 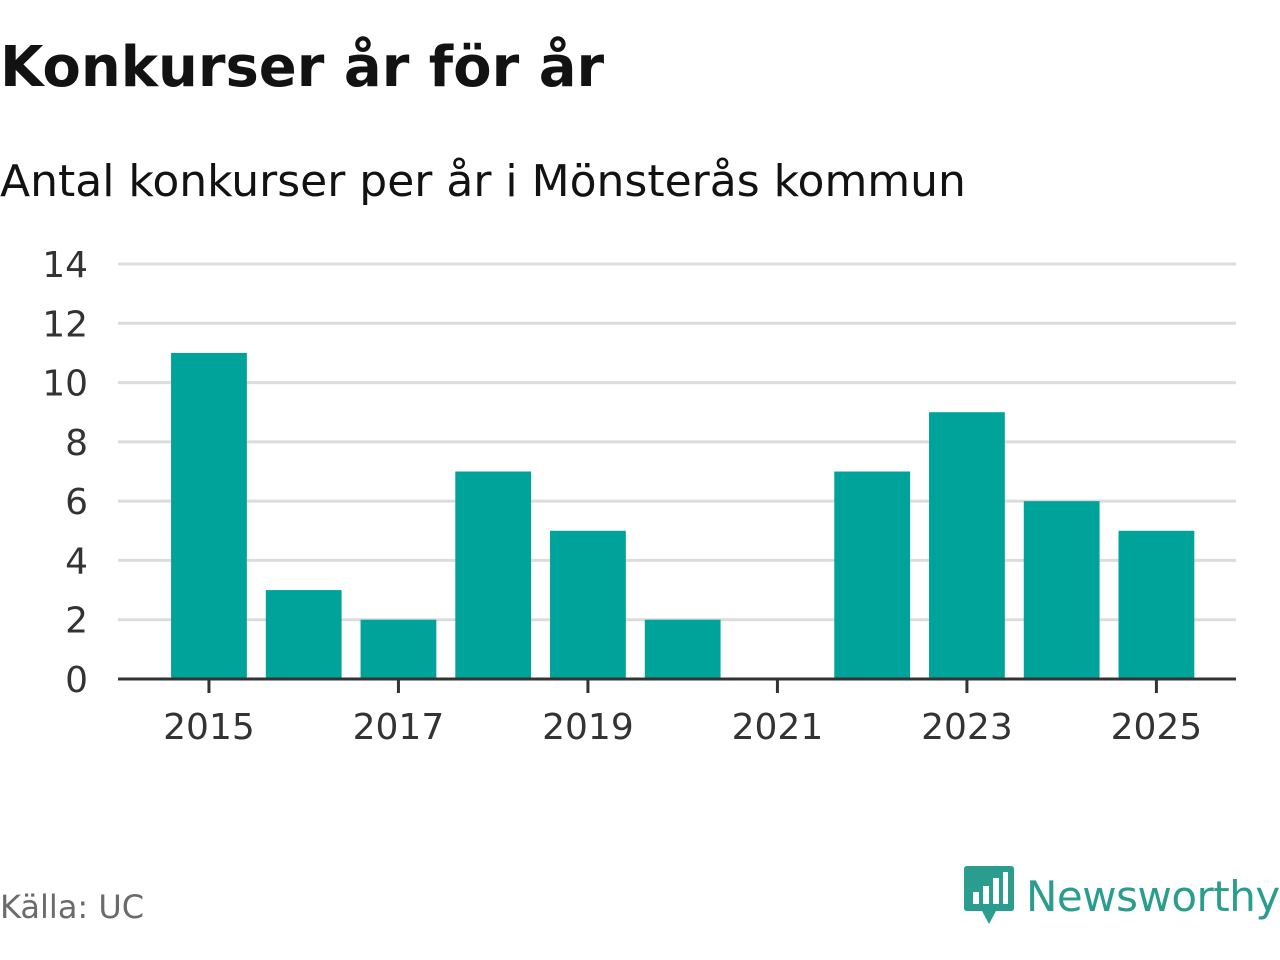 What do you see at coordinates (872, 575) in the screenshot?
I see `bar-2022` at bounding box center [872, 575].